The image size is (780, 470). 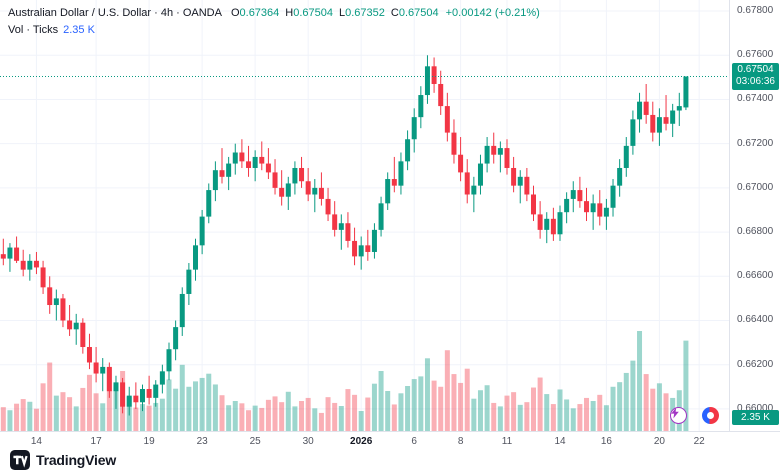 What do you see at coordinates (755, 232) in the screenshot?
I see `price-tick-label: 0.66800` at bounding box center [755, 232].